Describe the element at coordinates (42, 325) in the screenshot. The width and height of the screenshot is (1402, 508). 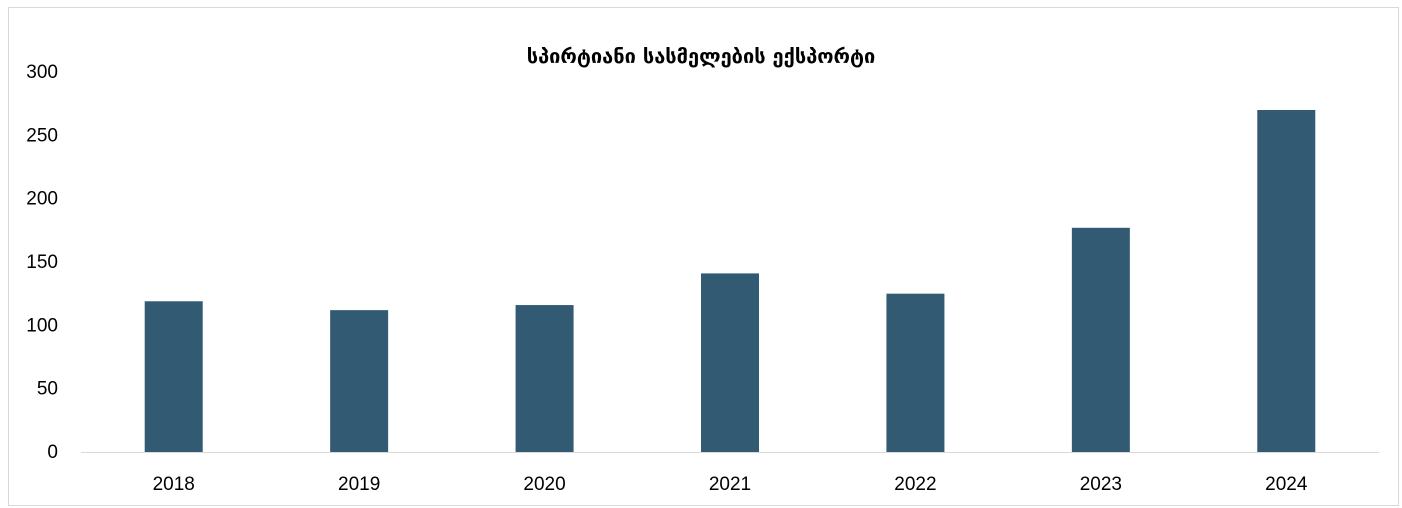
I see `y-tick-label: 100` at that location.